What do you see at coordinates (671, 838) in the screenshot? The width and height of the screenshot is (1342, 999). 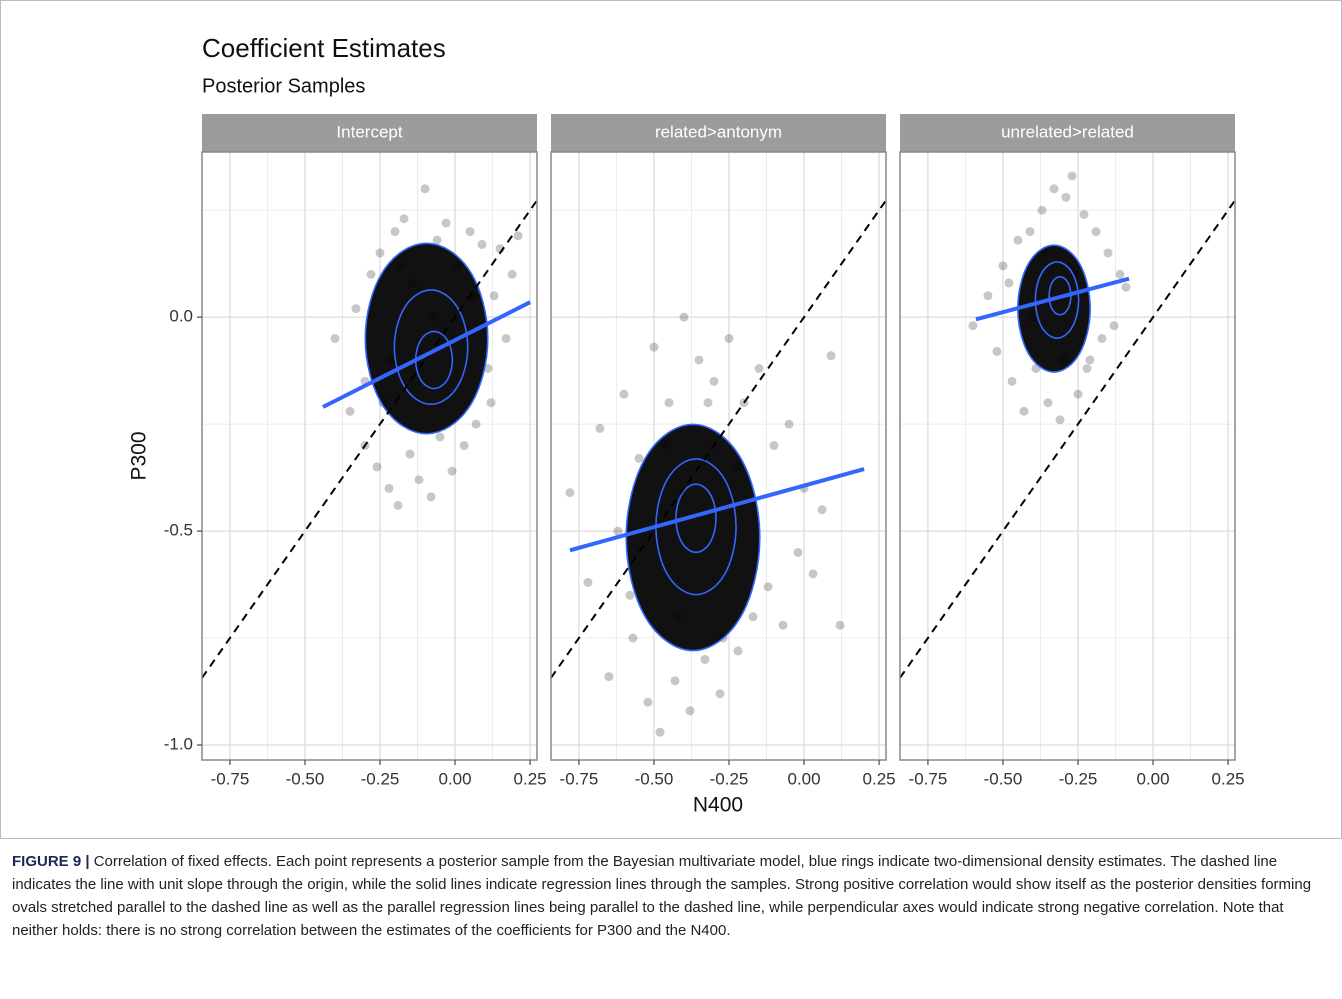 I see `caption-rule` at bounding box center [671, 838].